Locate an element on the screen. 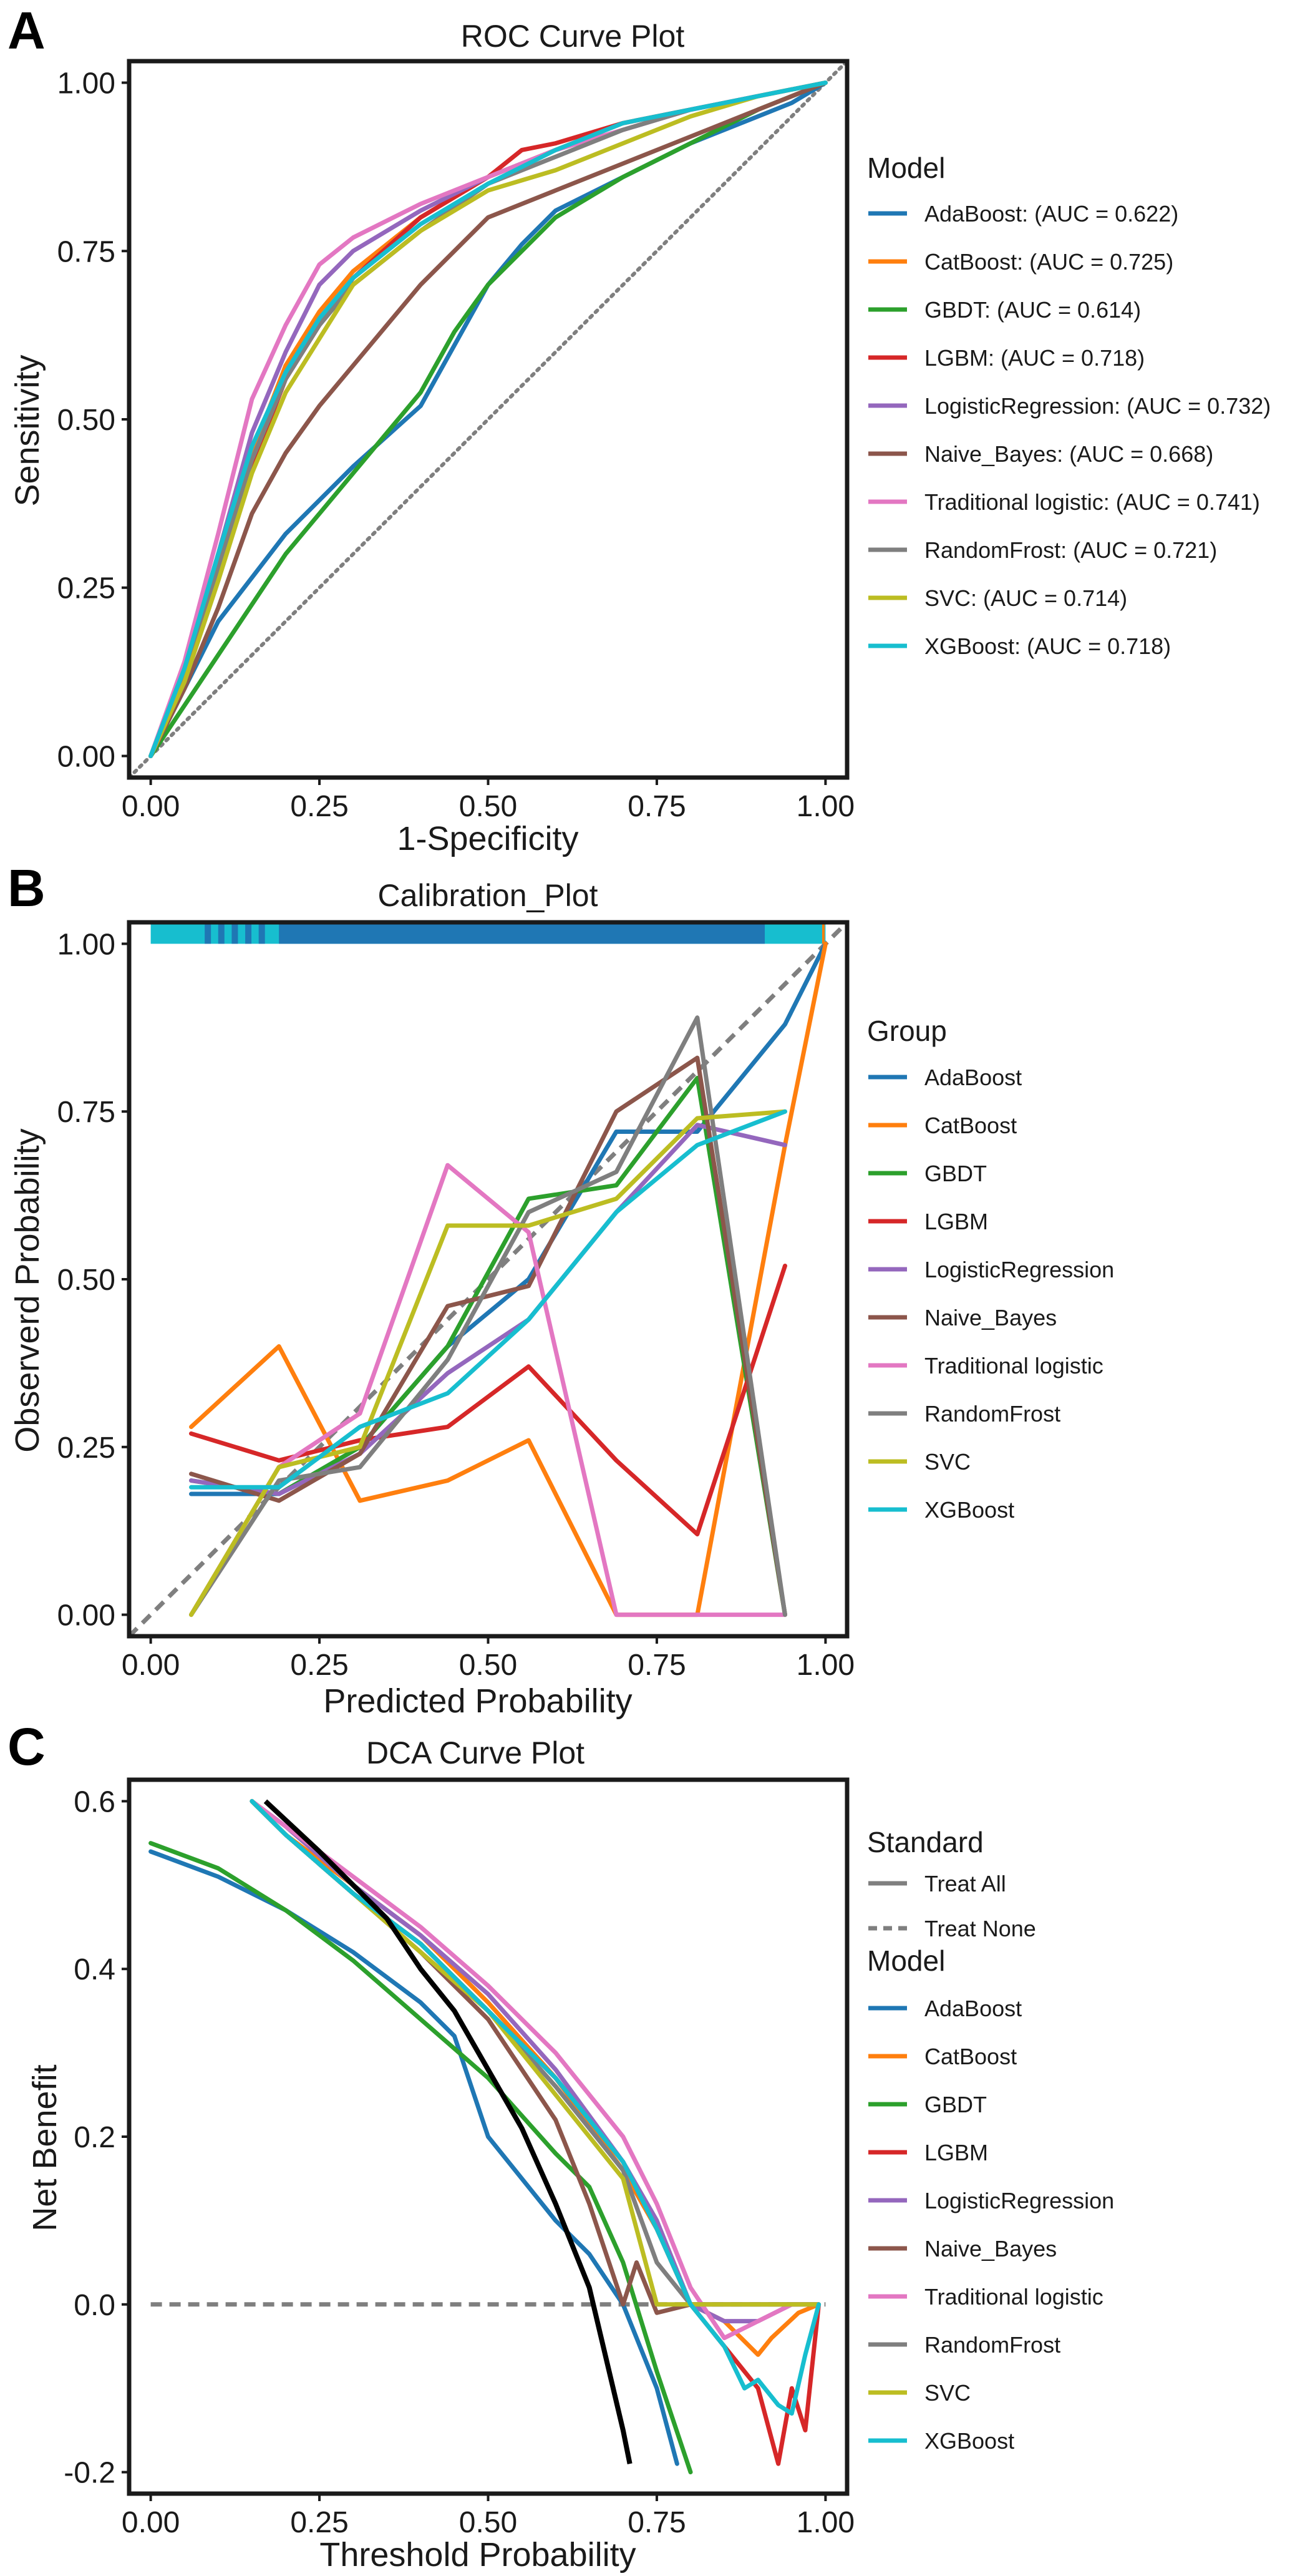 This screenshot has height=2576, width=1290. y-tick-label: 0.6 is located at coordinates (94, 1801).